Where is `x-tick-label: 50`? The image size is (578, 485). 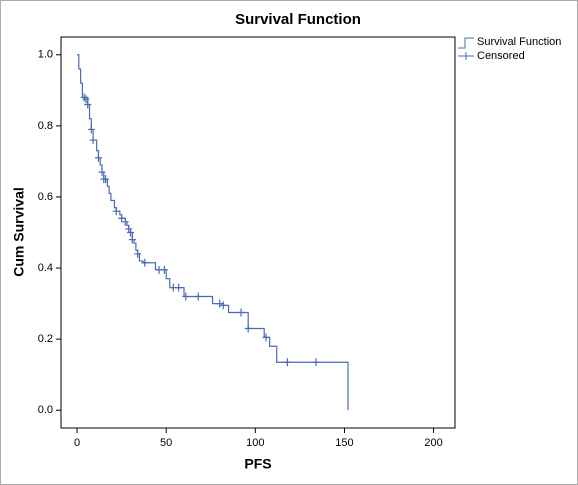
x-tick-label: 50 is located at coordinates (166, 443).